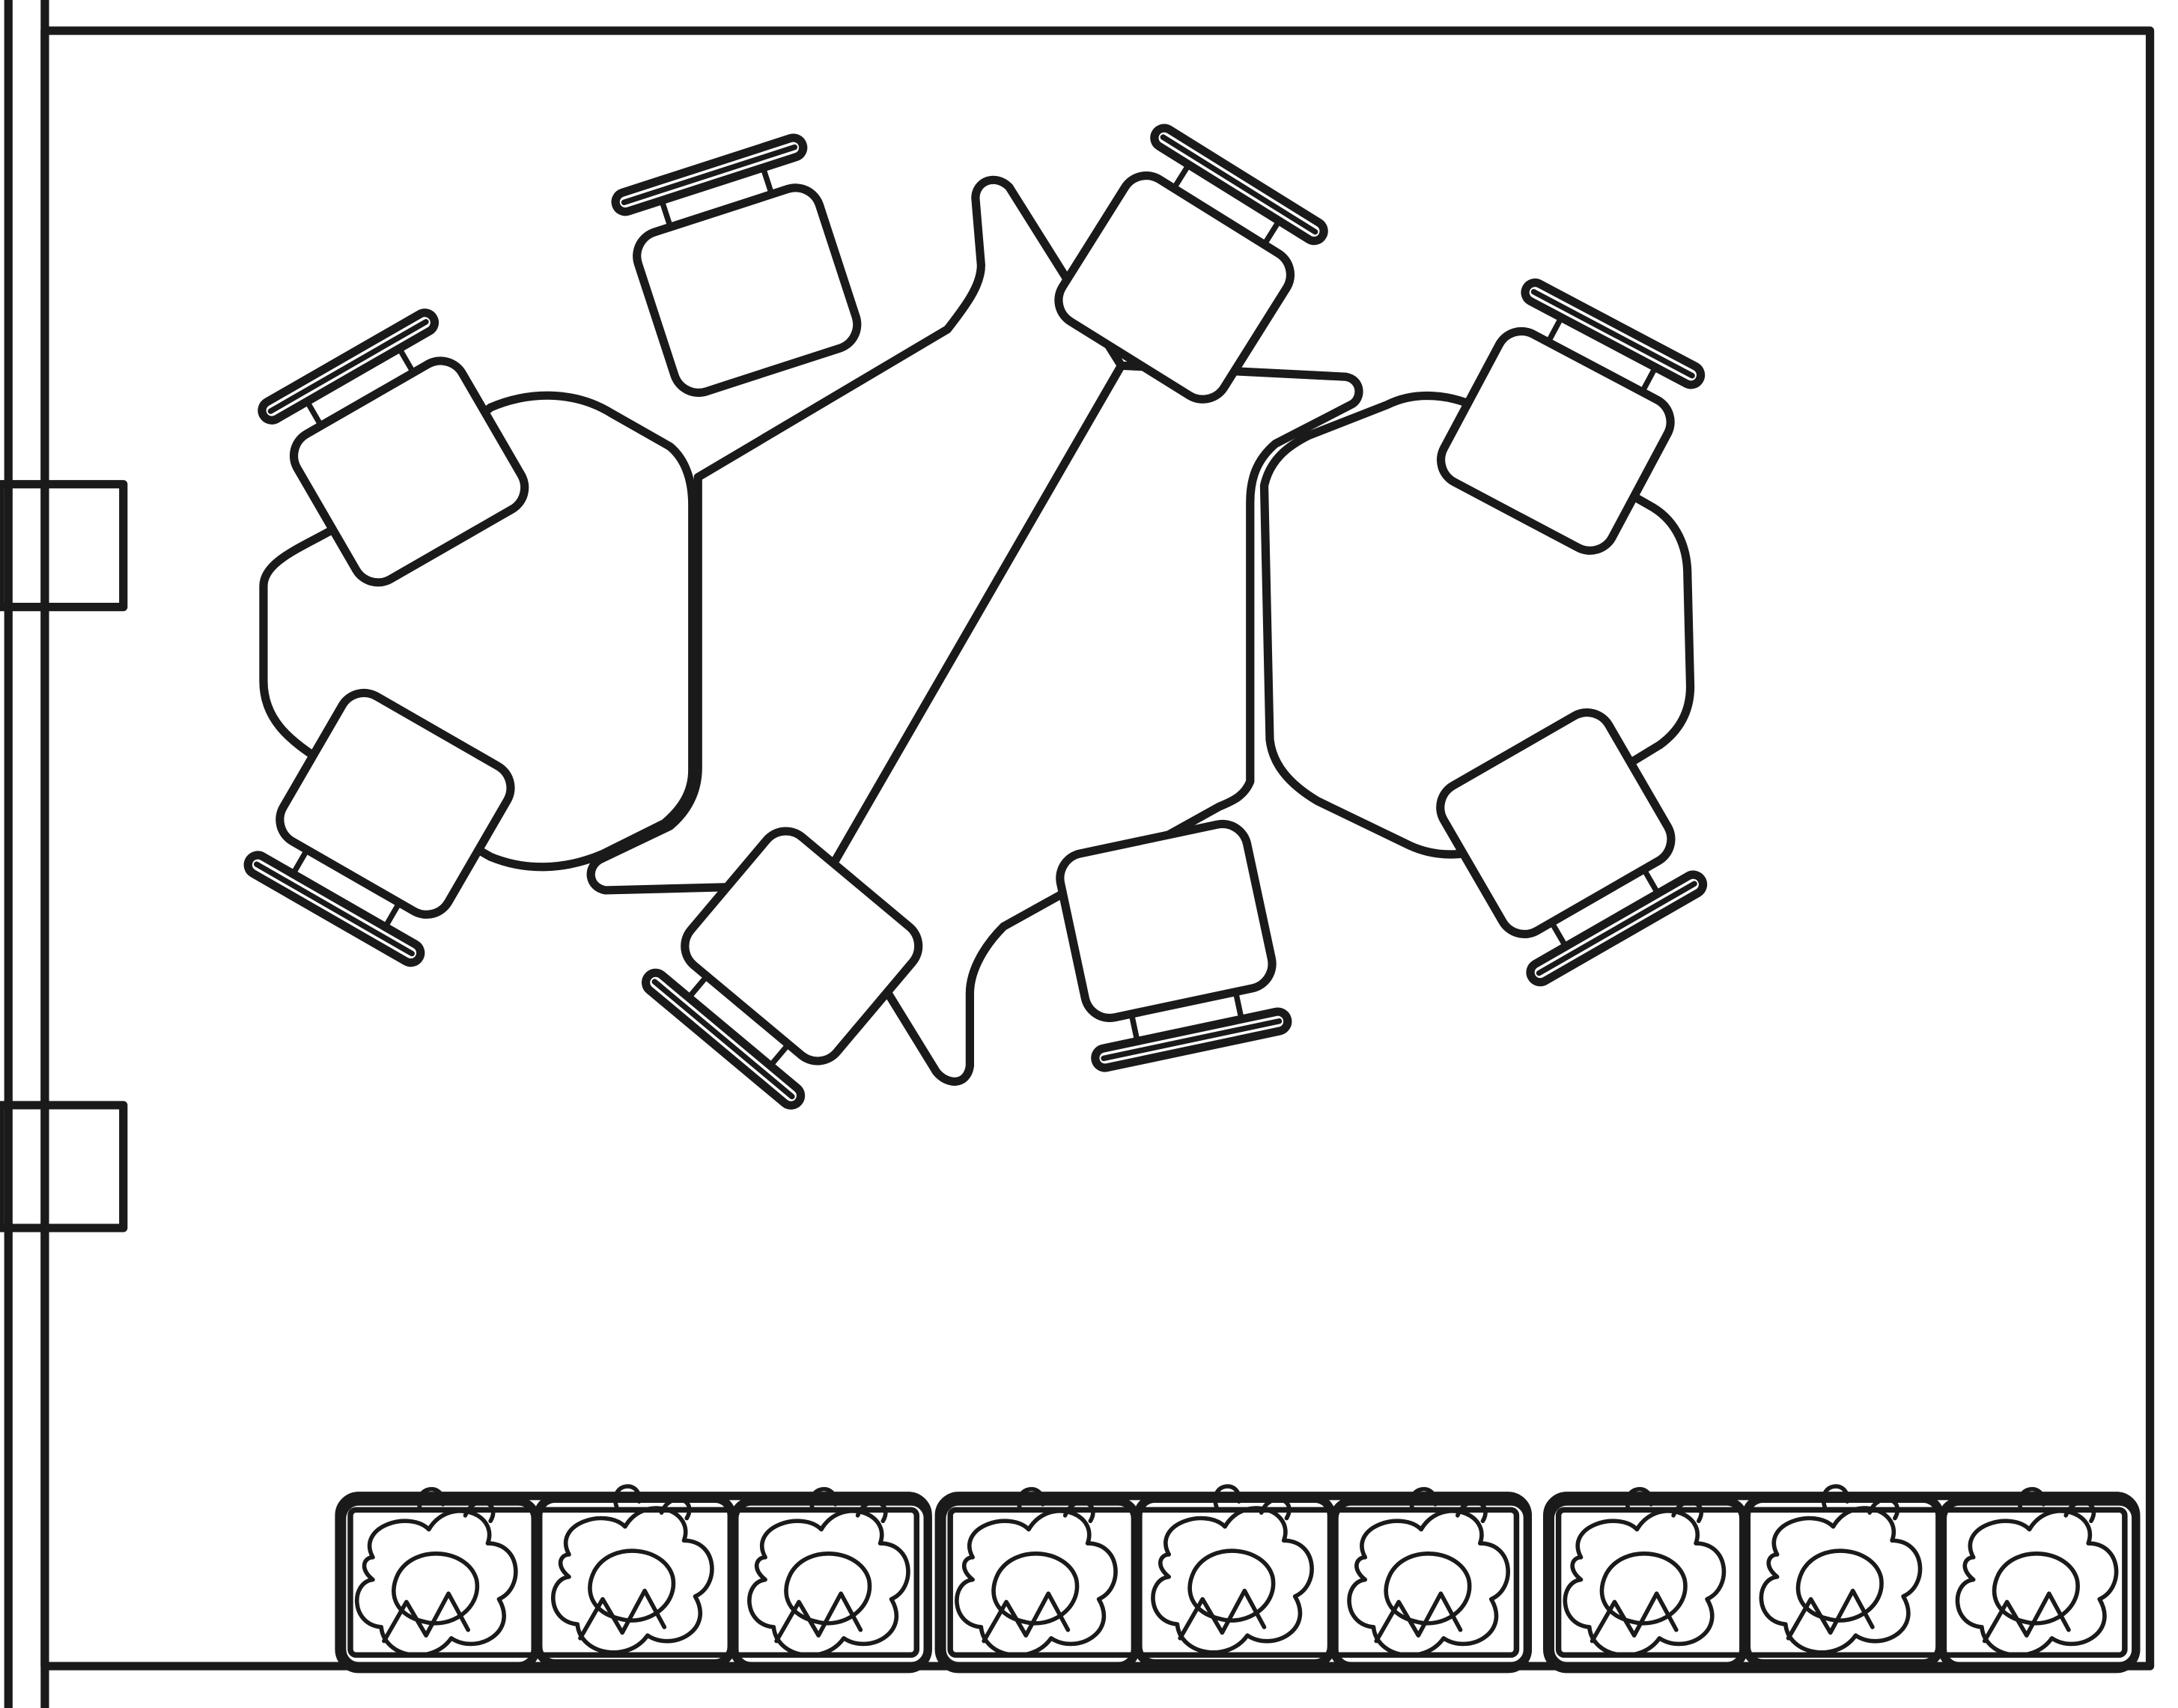  What do you see at coordinates (1477, 625) in the screenshot?
I see `hexagon-table-icon` at bounding box center [1477, 625].